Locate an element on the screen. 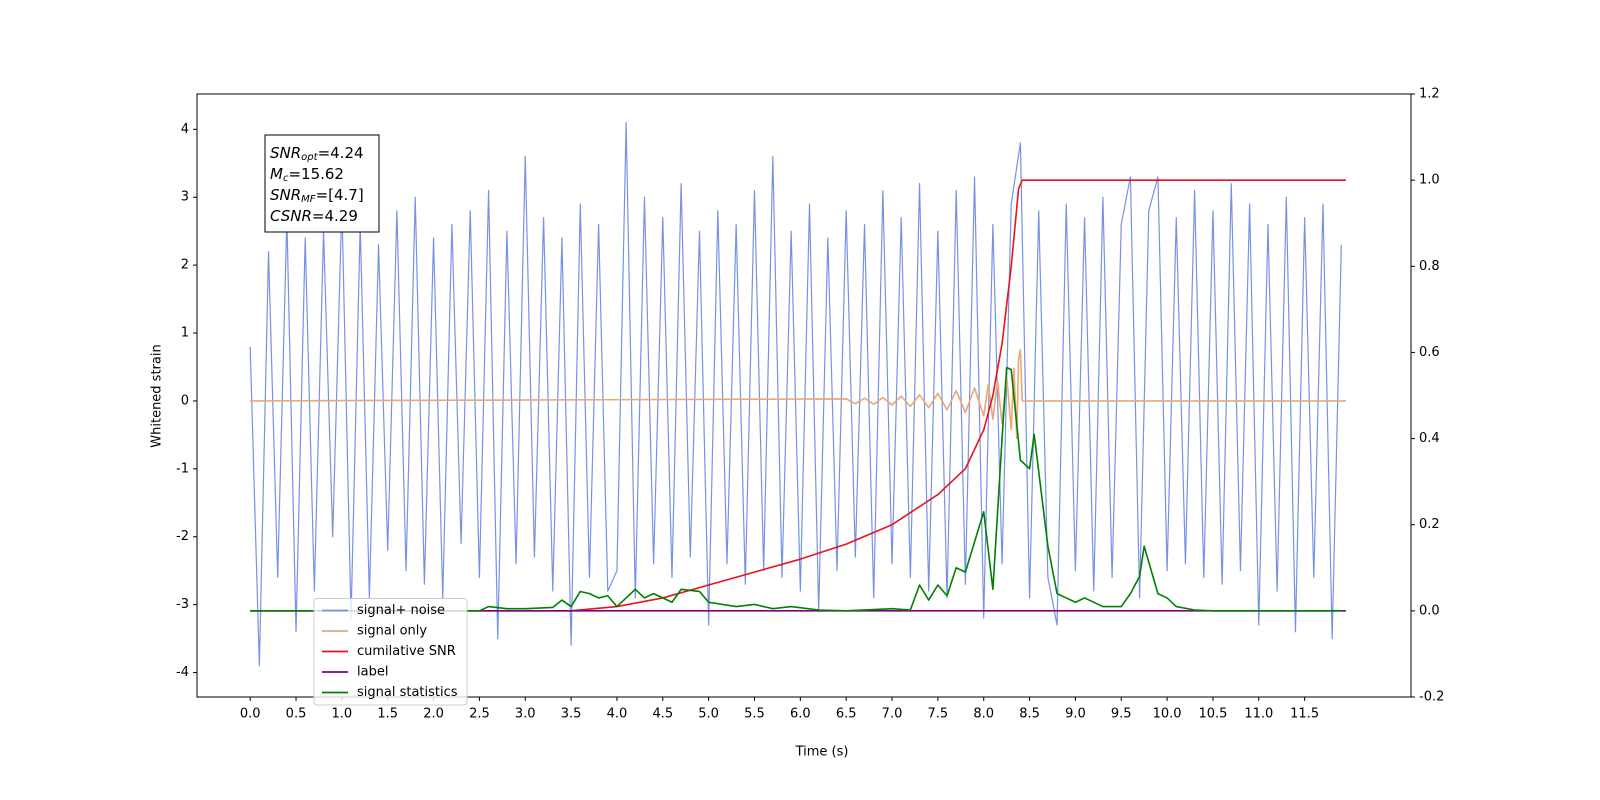 Image resolution: width=1600 pixels, height=800 pixels. y2-tick-label: 0.4 is located at coordinates (1429, 438).